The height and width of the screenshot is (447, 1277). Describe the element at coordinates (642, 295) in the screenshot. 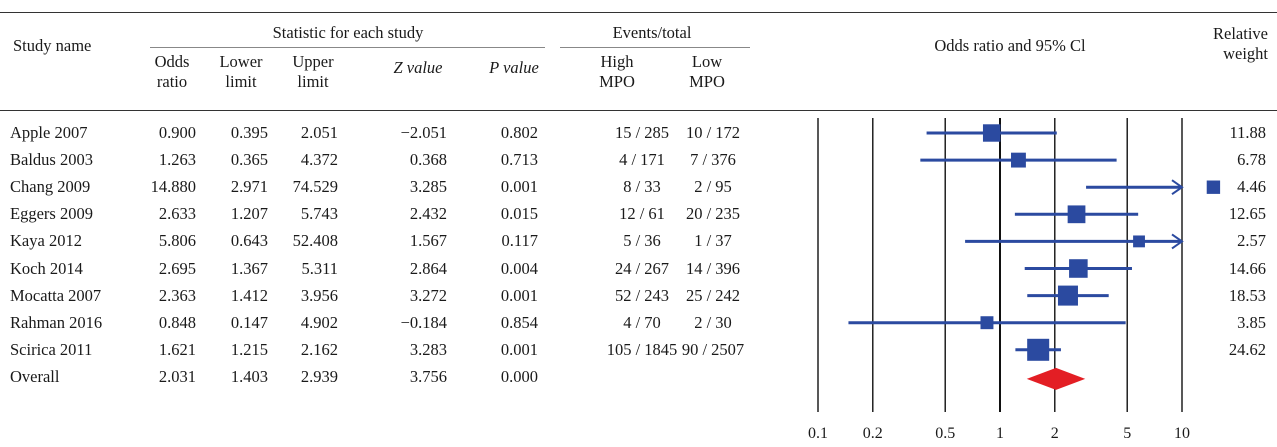

I see `cell-high: 52 / 243` at that location.